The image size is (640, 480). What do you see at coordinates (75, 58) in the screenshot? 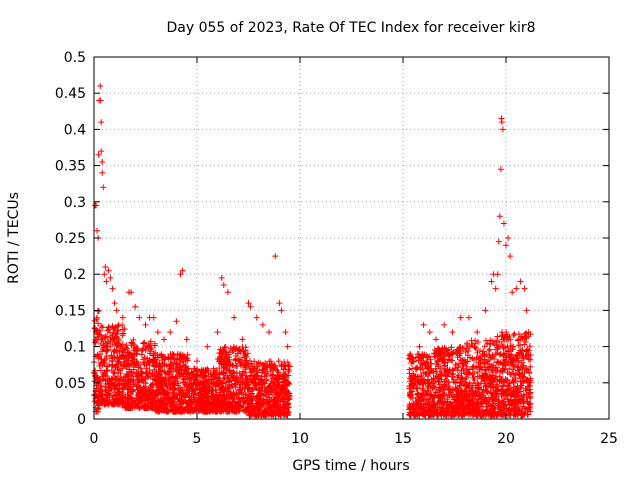
I see `y-tick-label: 0.5` at bounding box center [75, 58].